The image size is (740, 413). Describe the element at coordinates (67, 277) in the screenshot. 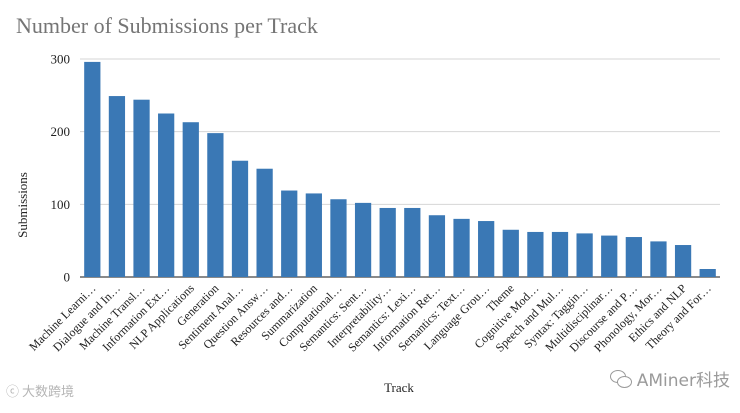

I see `y-tick-label: 0` at that location.